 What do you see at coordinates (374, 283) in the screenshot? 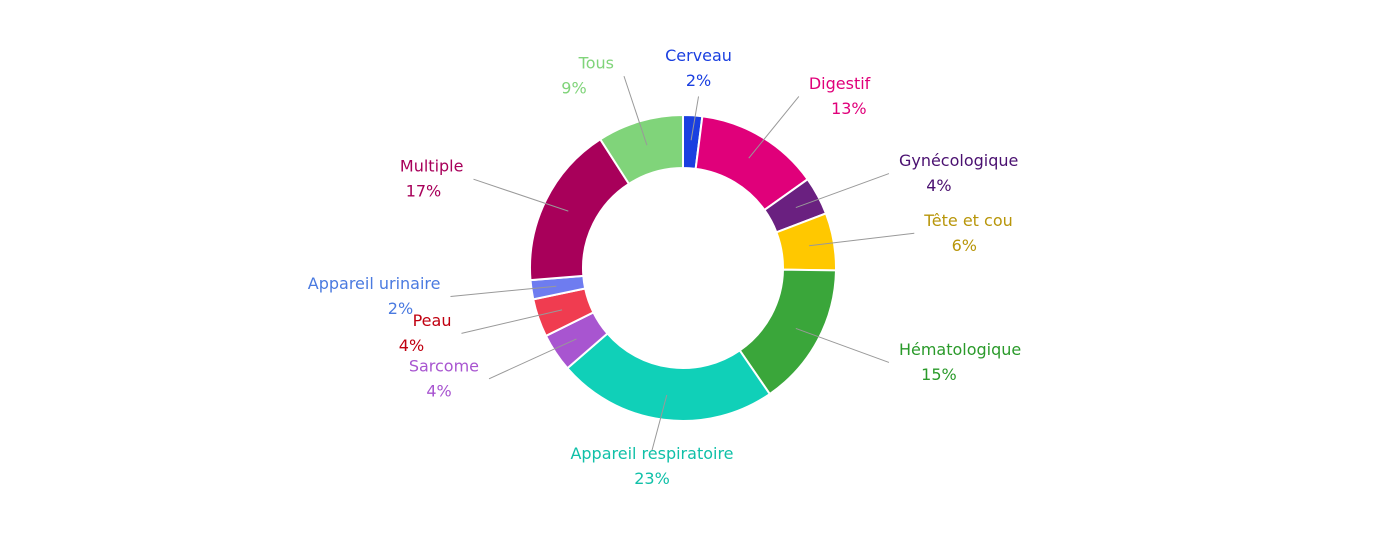
I see `slice-label: Appareil urinaire` at bounding box center [374, 283].